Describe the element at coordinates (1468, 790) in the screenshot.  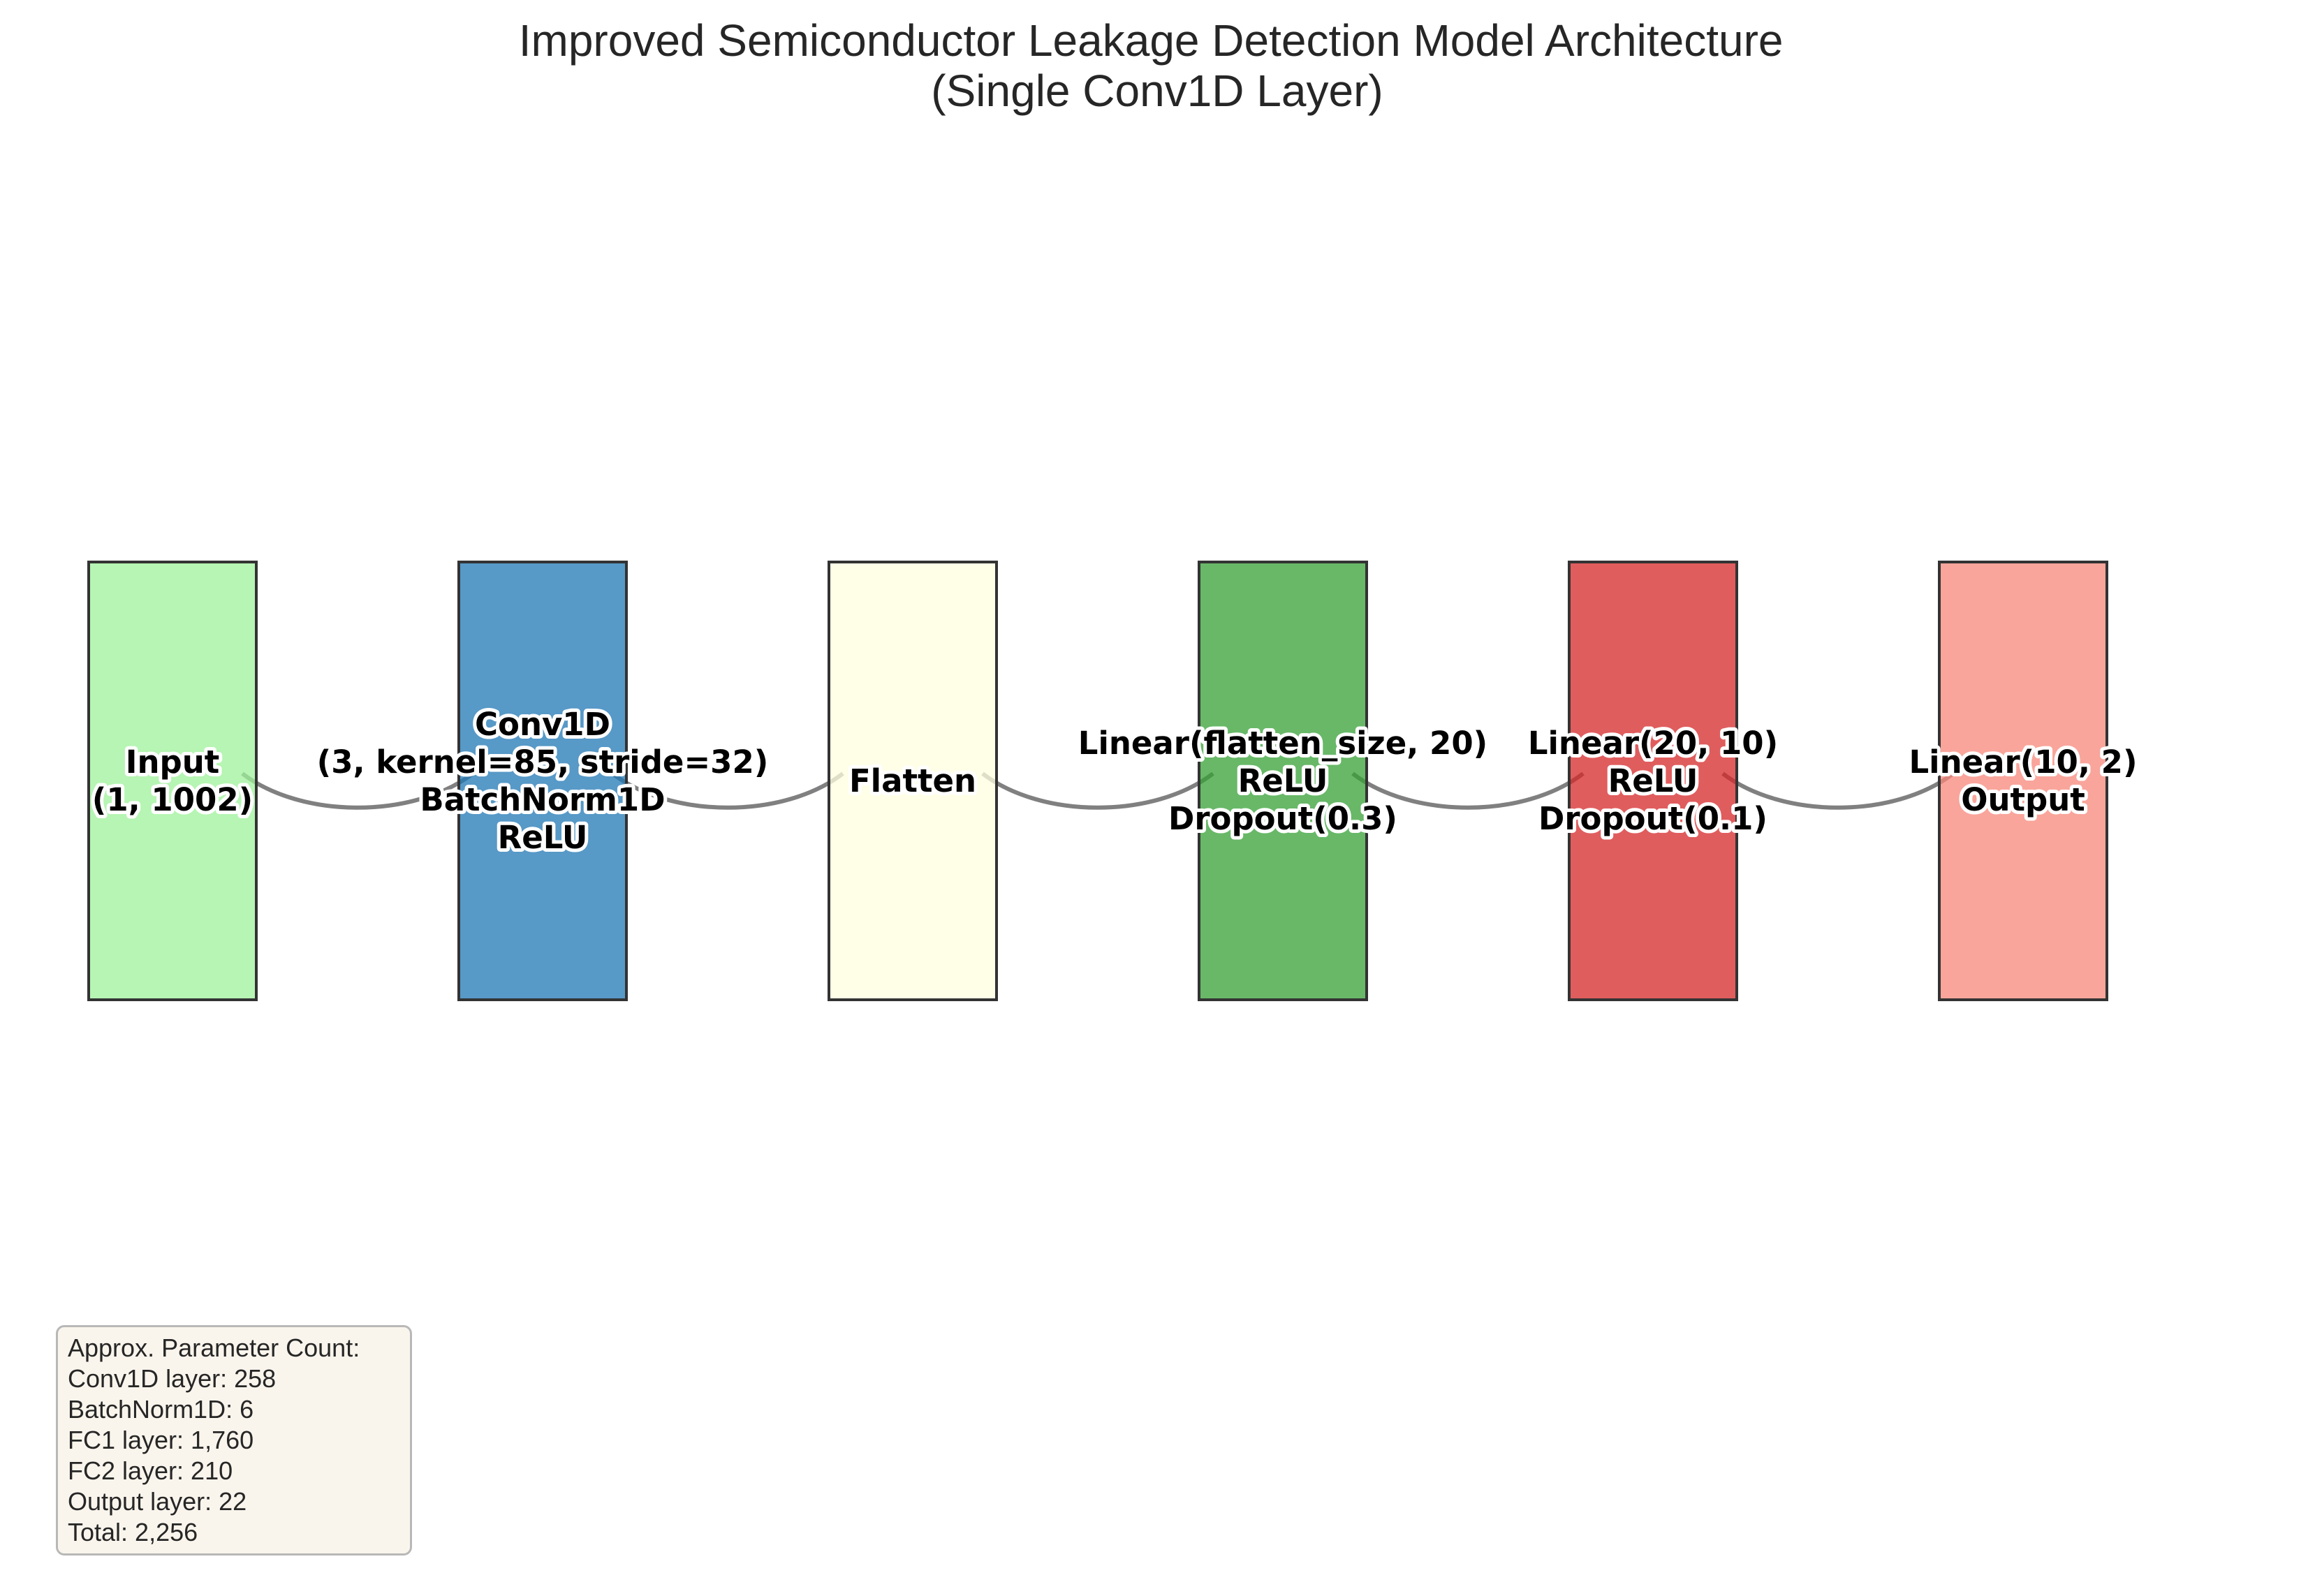
I see `connector-fc1-to-fc2` at that location.